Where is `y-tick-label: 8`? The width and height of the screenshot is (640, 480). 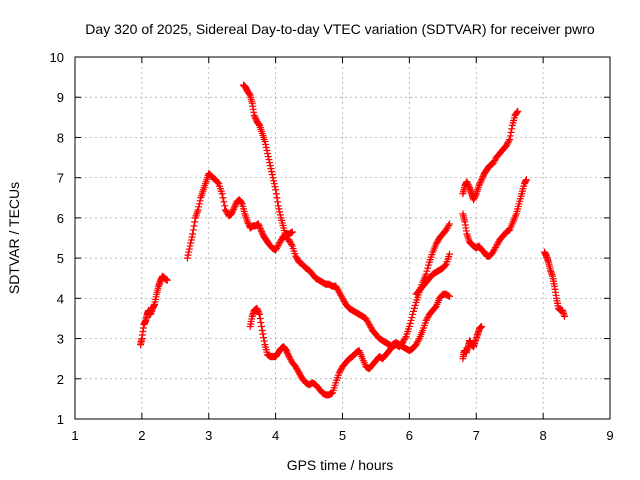 y-tick-label: 8 is located at coordinates (60, 137).